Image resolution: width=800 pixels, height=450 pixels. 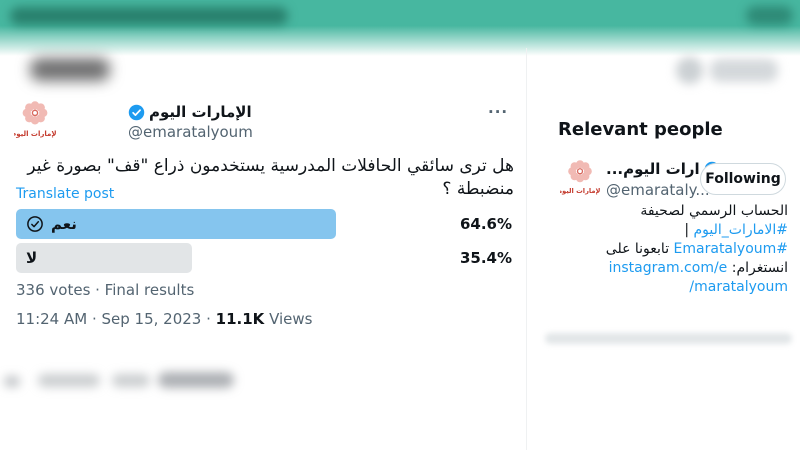 I want to click on bio-instagram-link: instagram.com/emaratalyoum/, so click(x=698, y=277).